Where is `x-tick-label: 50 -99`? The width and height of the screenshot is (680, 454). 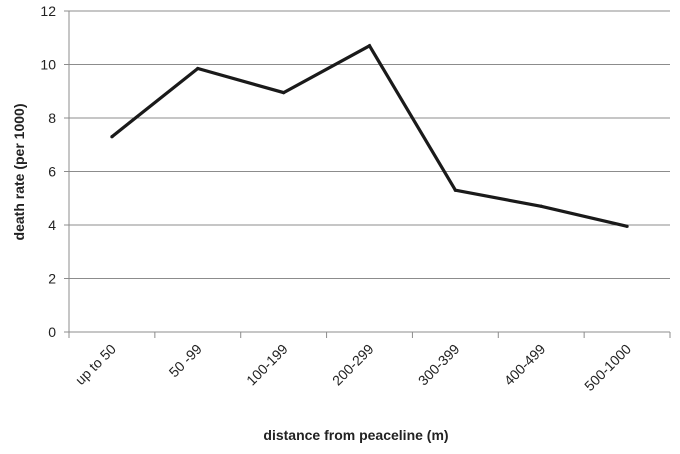
x-tick-label: 50 -99 is located at coordinates (186, 361).